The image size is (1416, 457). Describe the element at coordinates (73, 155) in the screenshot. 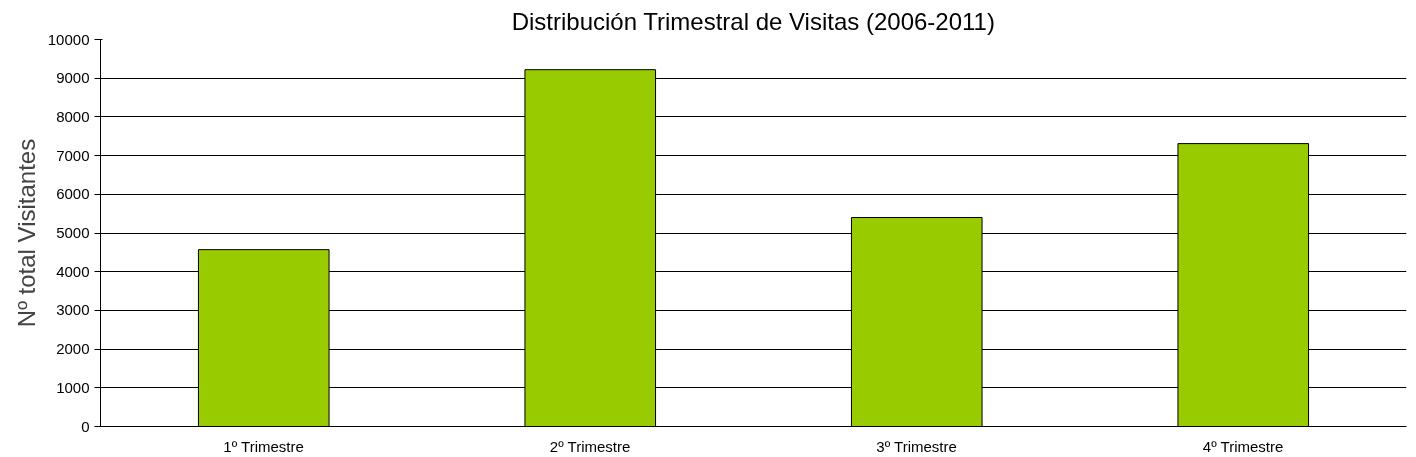

I see `y-tick-label: 7000` at that location.